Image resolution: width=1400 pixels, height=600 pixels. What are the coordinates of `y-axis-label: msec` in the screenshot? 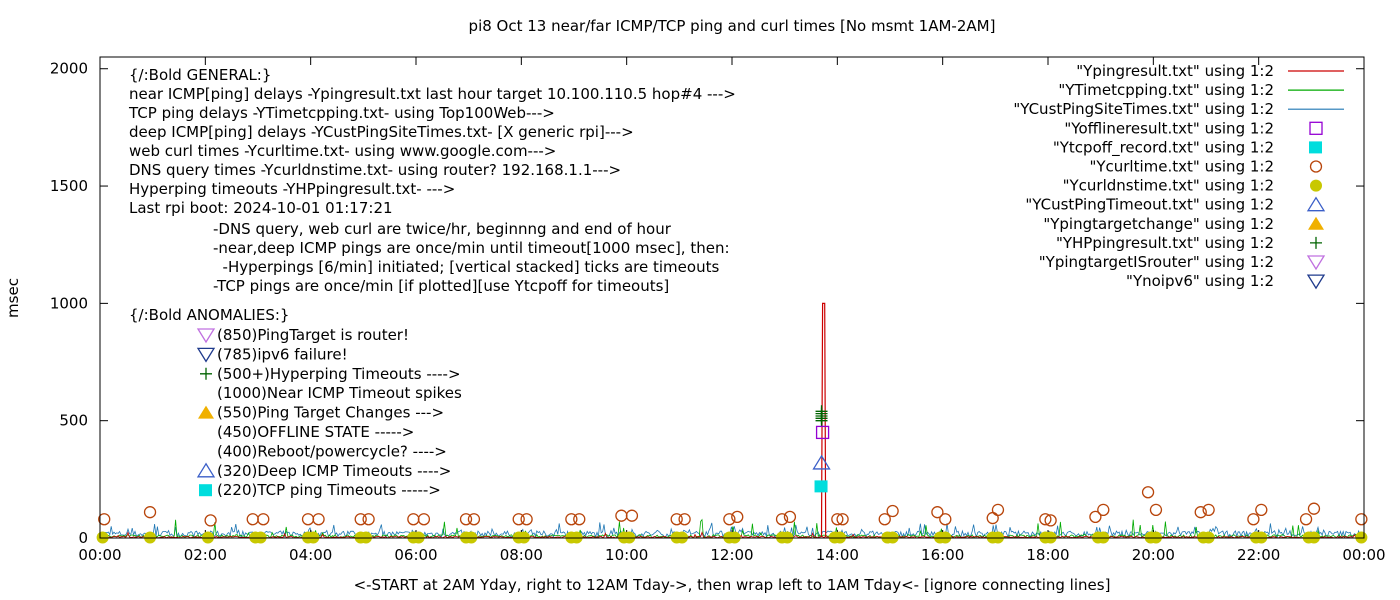 It's located at (13, 298).